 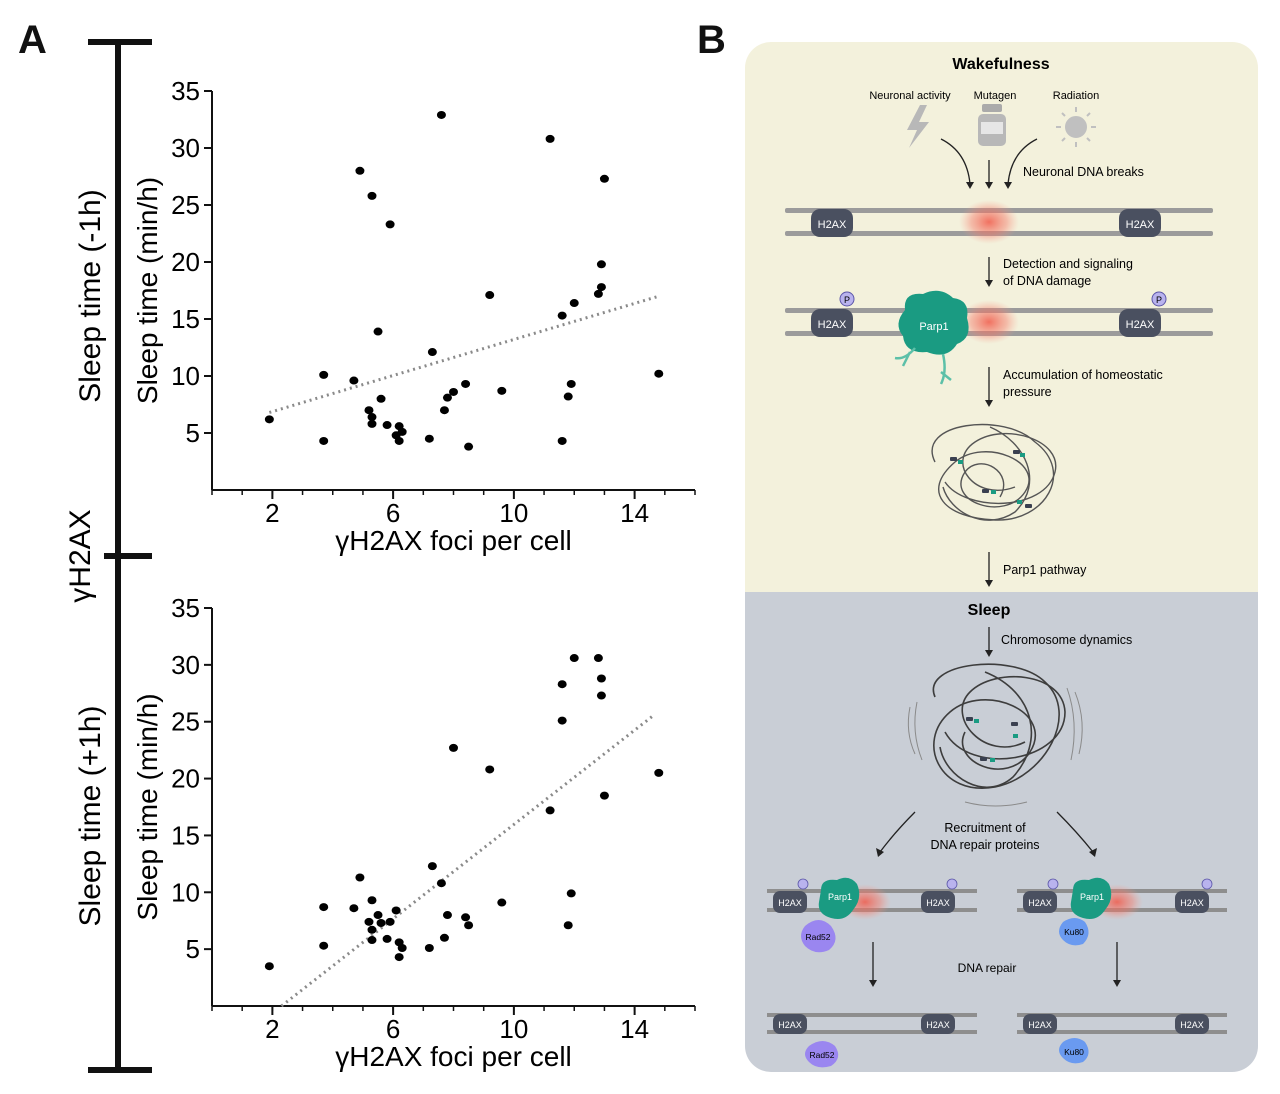 What do you see at coordinates (1159, 300) in the screenshot?
I see `svg-text: P` at bounding box center [1159, 300].